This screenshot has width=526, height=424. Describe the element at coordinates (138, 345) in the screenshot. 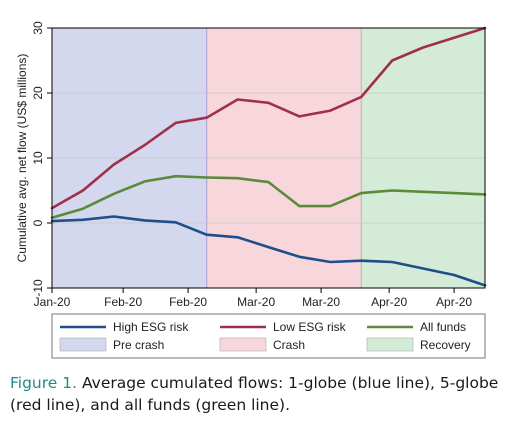

I see `legend-region-label-0: Pre crash` at that location.